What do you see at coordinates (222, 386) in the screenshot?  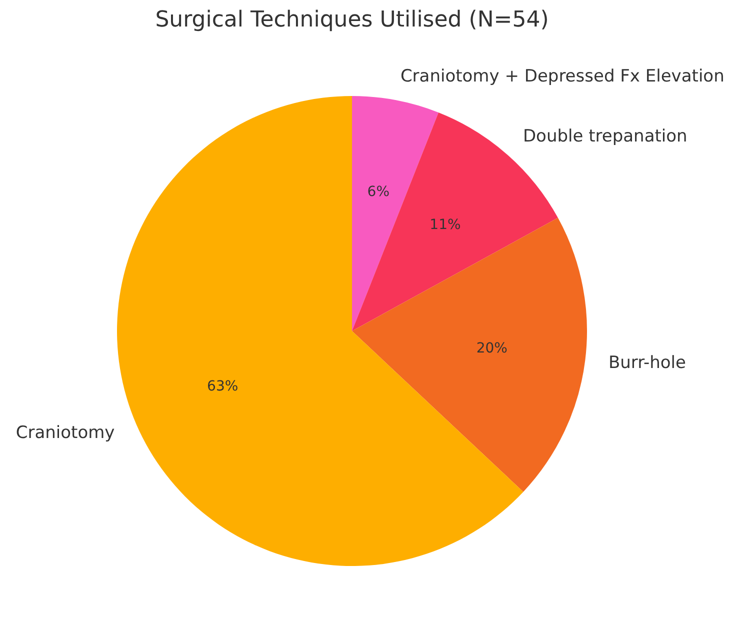 I see `data-label: 63%` at bounding box center [222, 386].